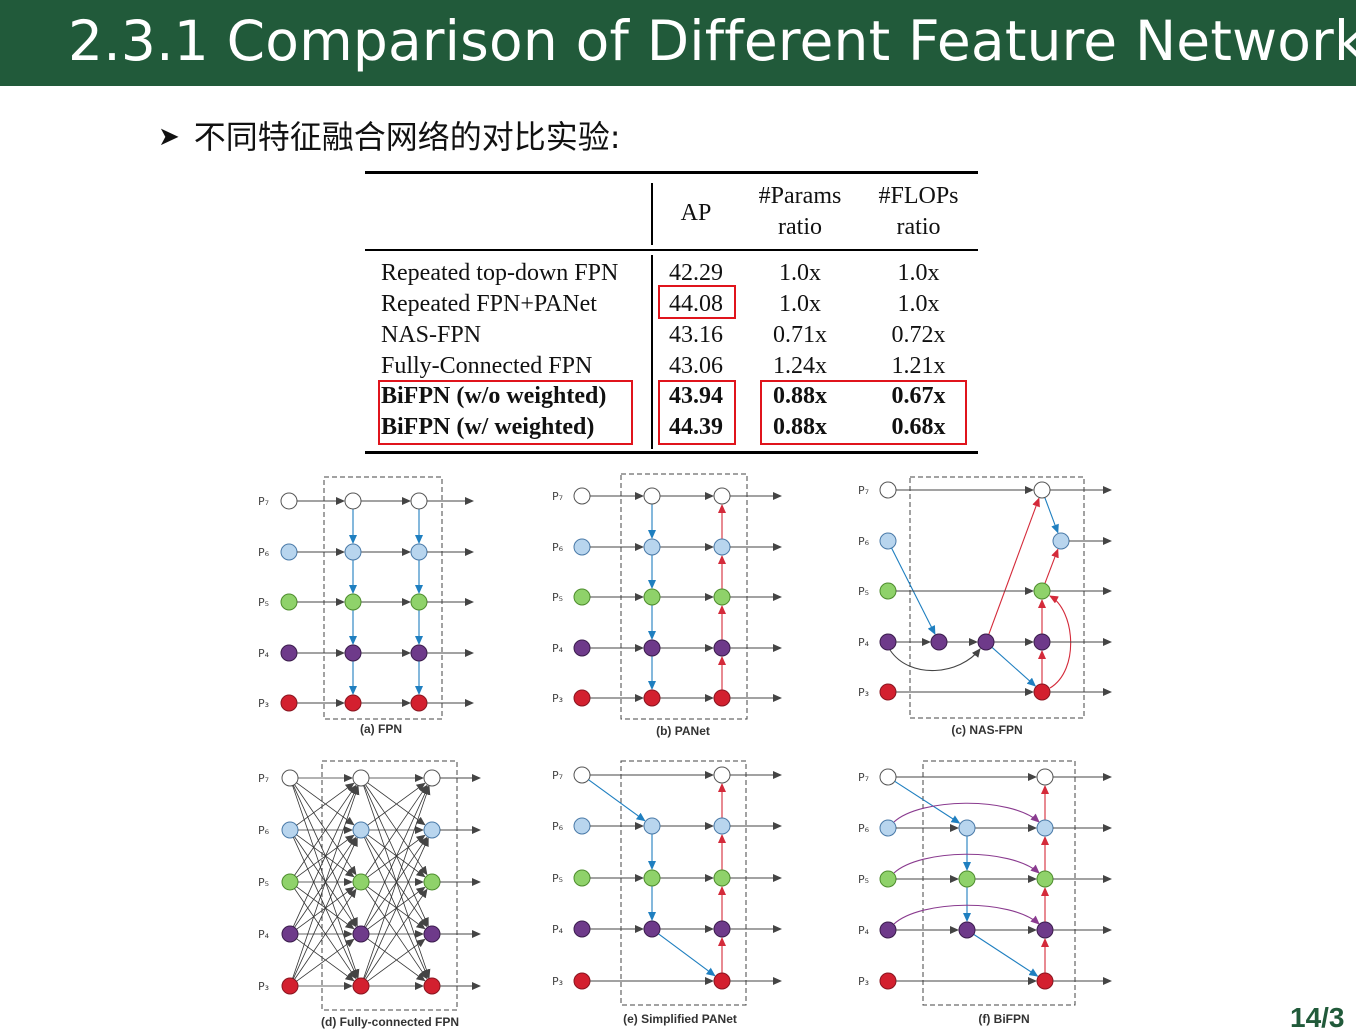  What do you see at coordinates (800, 335) in the screenshot?
I see `table-cell-params: 0.71x` at bounding box center [800, 335].